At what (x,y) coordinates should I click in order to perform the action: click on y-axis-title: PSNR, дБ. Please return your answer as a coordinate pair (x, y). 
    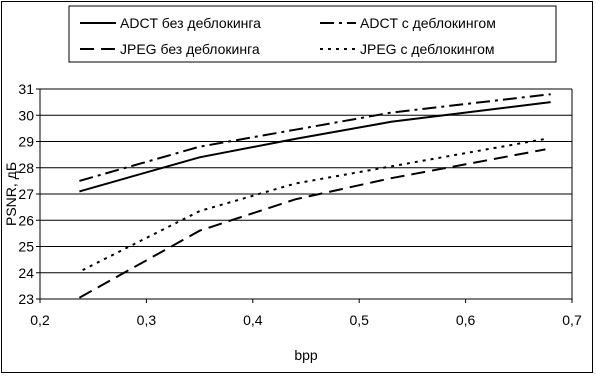
    Looking at the image, I should click on (11, 194).